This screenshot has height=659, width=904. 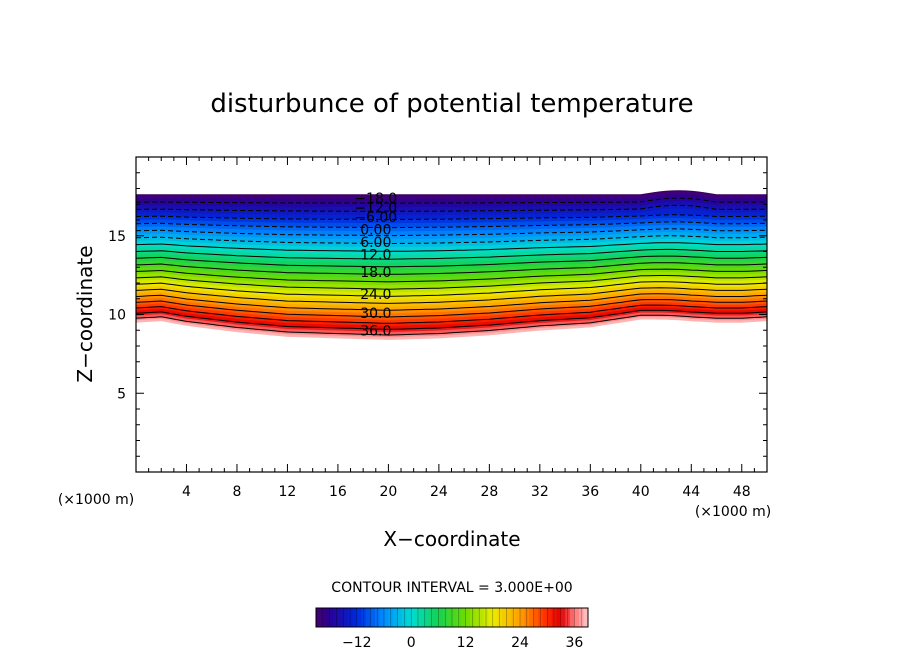 I want to click on contour-label: 0.00, so click(x=375, y=230).